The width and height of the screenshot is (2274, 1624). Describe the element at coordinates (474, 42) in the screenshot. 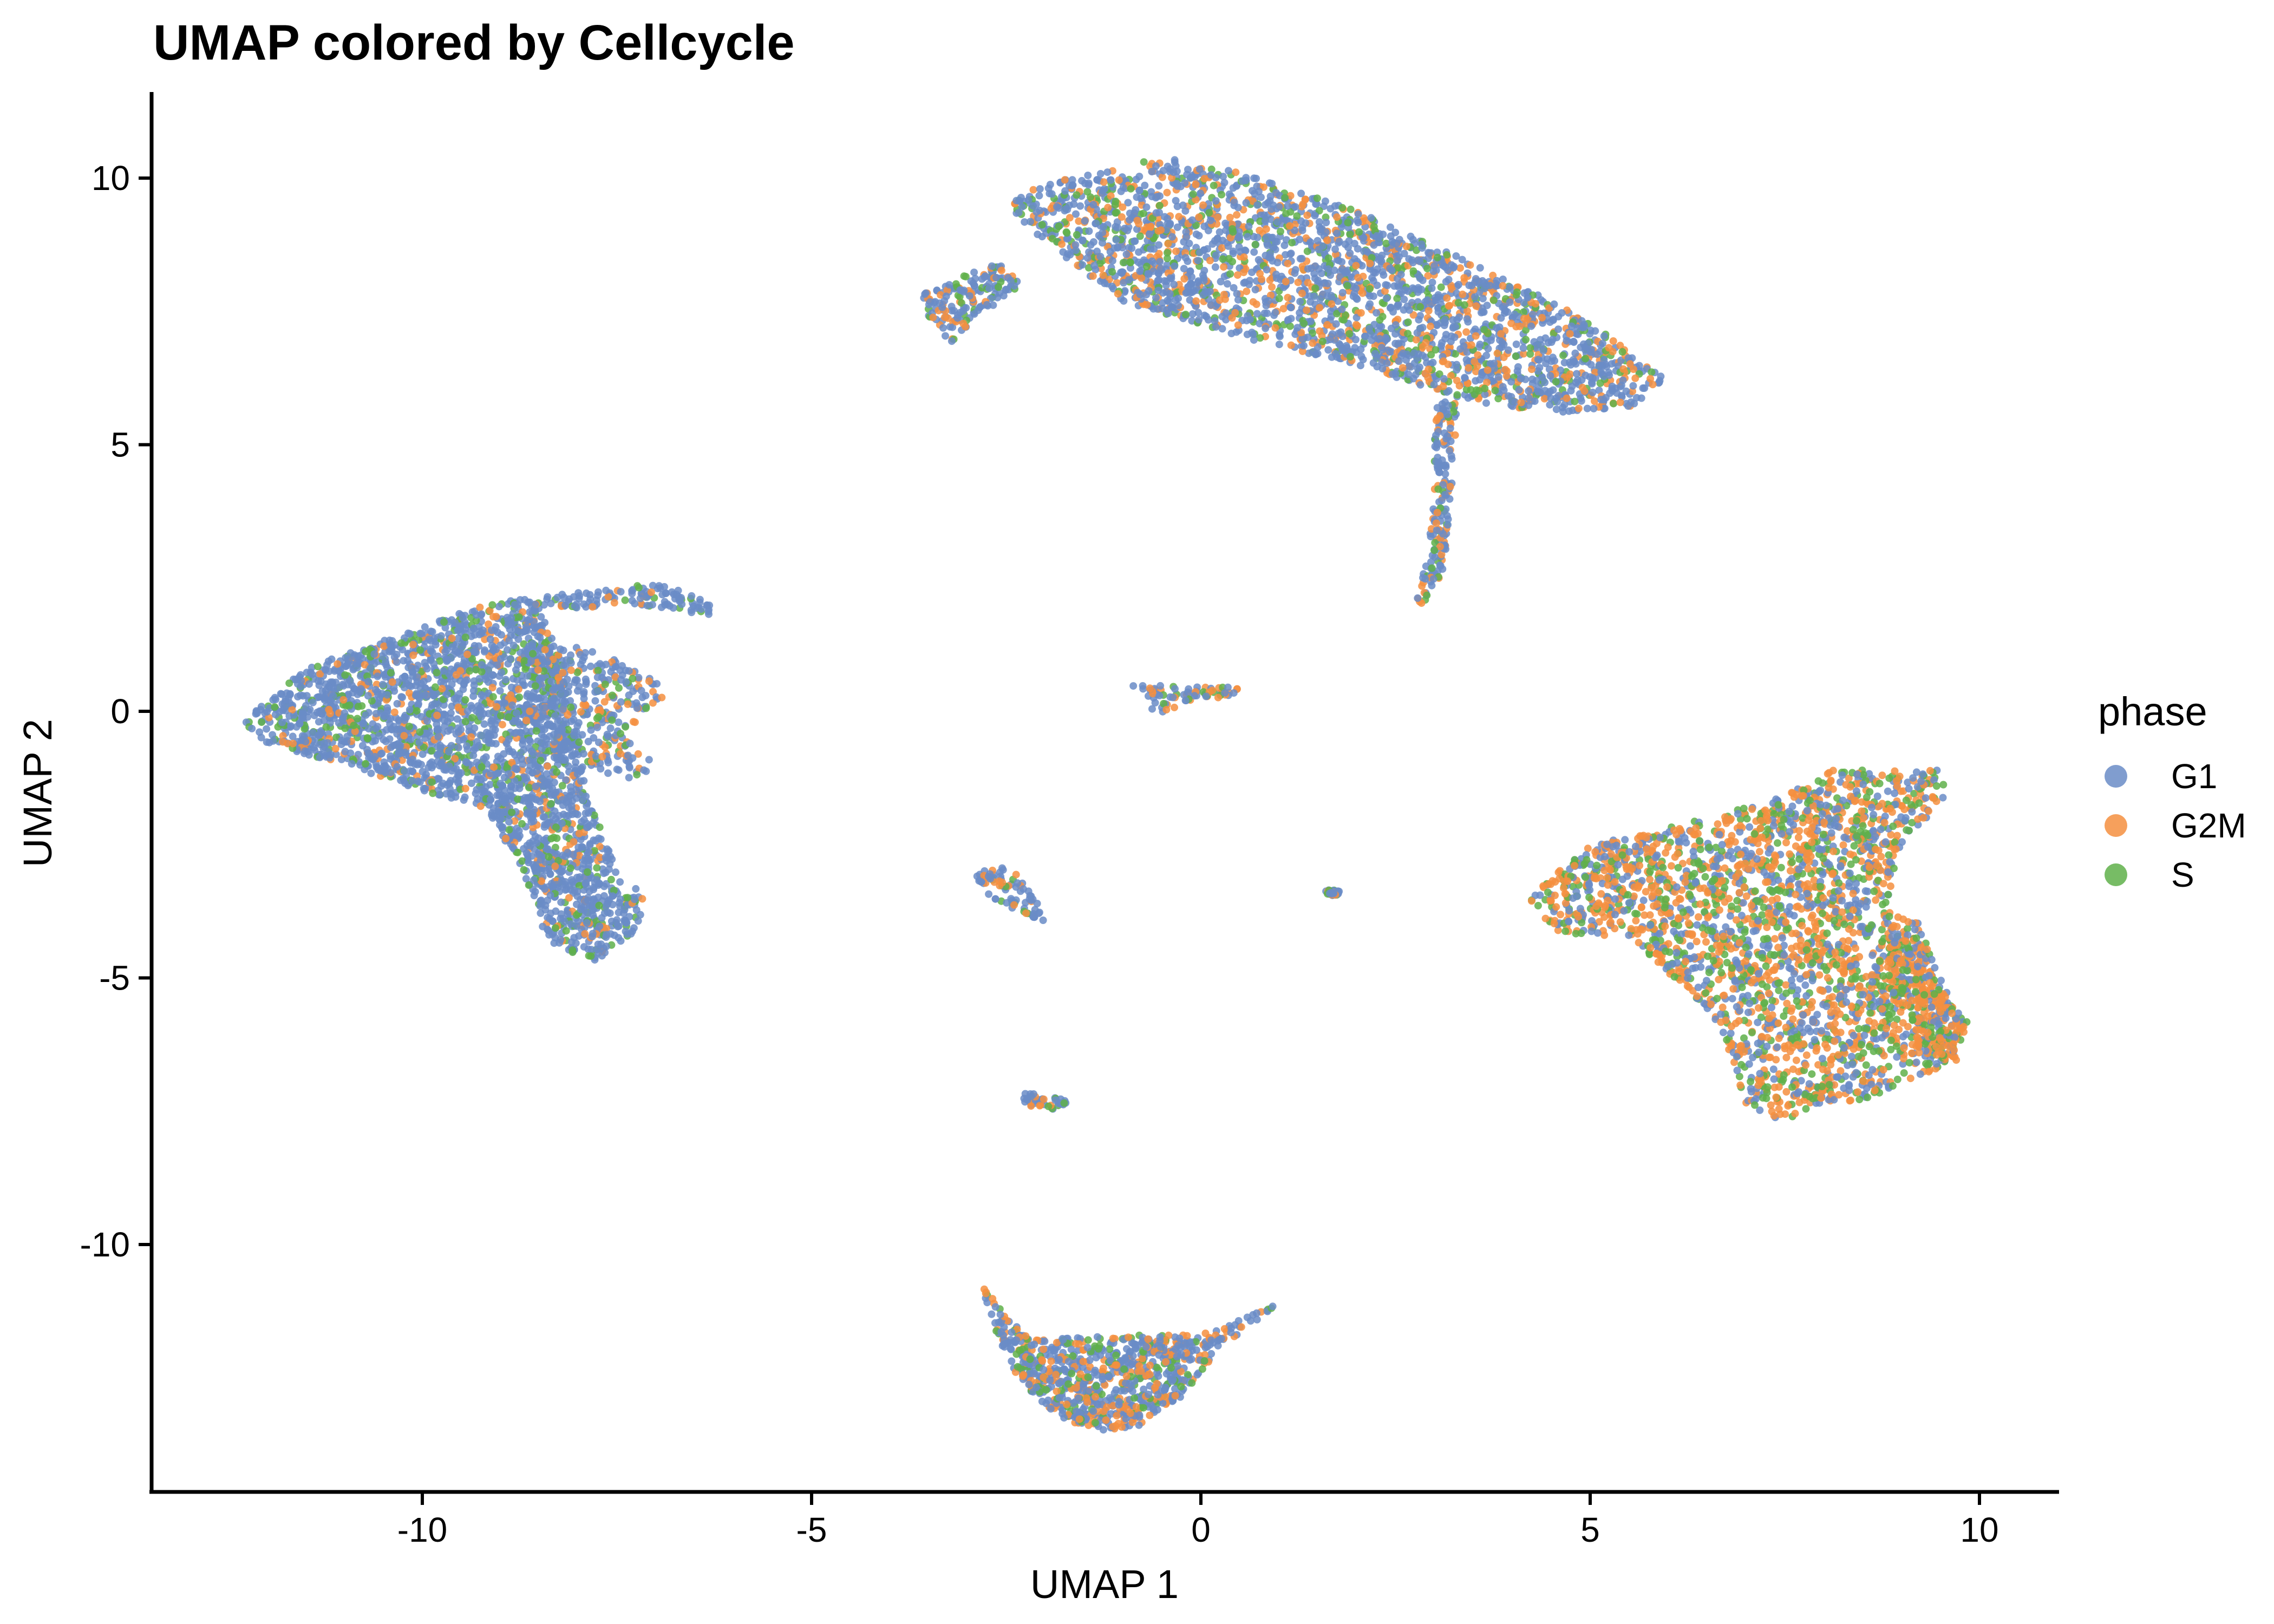

I see `chart-title: UMAP colored by Cellcycle` at that location.